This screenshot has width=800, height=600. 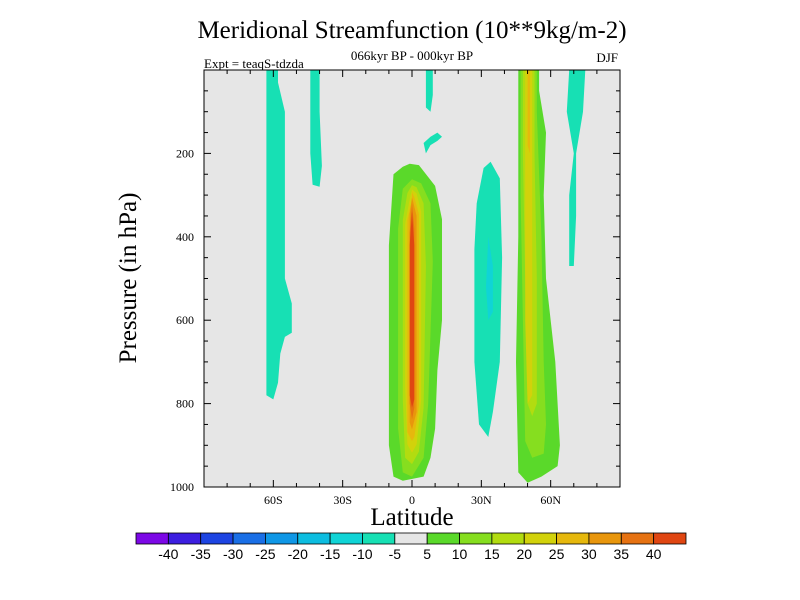 I want to click on colorbar-label: 20, so click(x=524, y=554).